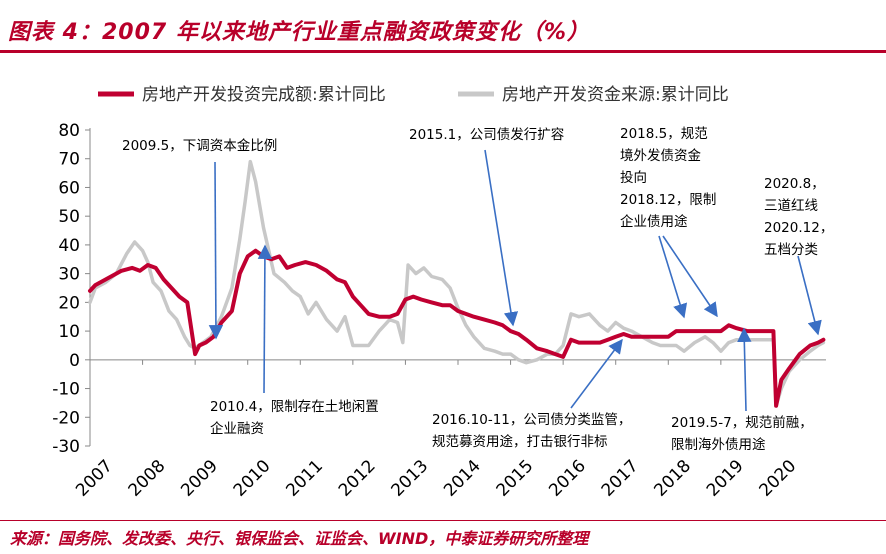 The height and width of the screenshot is (554, 886). I want to click on annotation-3: 2015.1，公司债发行扩容, so click(486, 134).